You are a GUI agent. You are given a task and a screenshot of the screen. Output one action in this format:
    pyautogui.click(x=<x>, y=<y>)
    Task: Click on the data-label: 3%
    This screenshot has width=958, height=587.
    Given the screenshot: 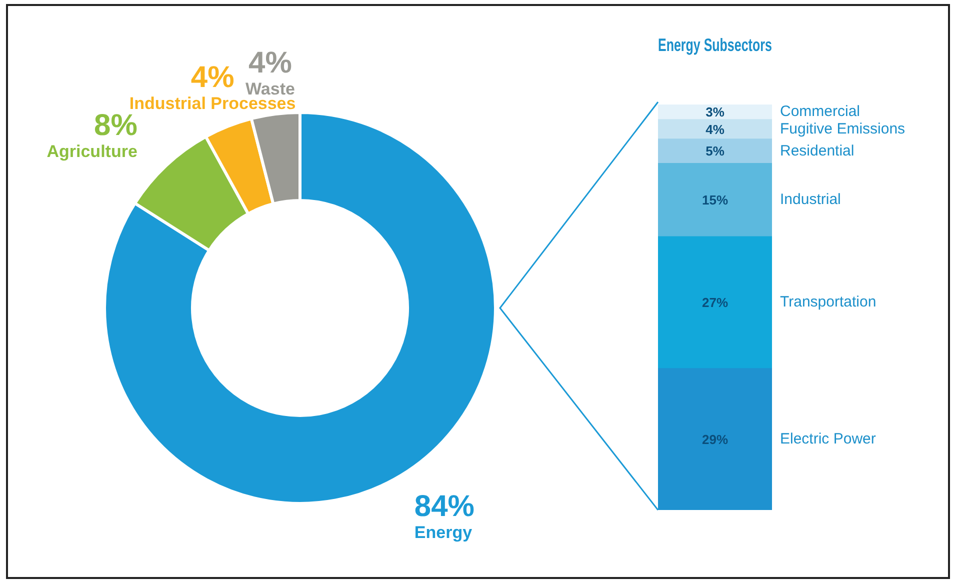 What is the action you would take?
    pyautogui.click(x=715, y=112)
    